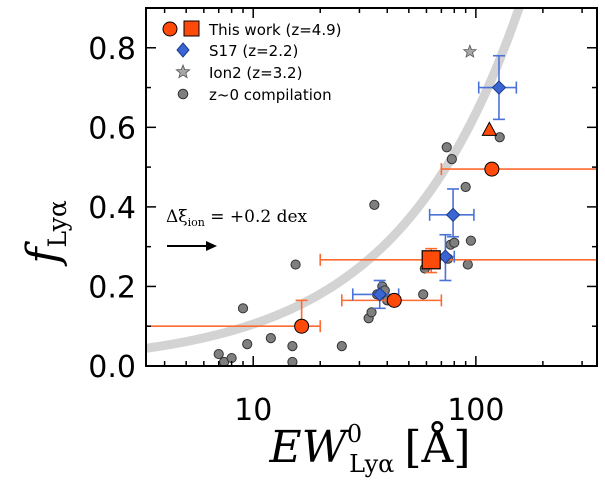  I want to click on y-tick-label: 0.8, so click(112, 49).